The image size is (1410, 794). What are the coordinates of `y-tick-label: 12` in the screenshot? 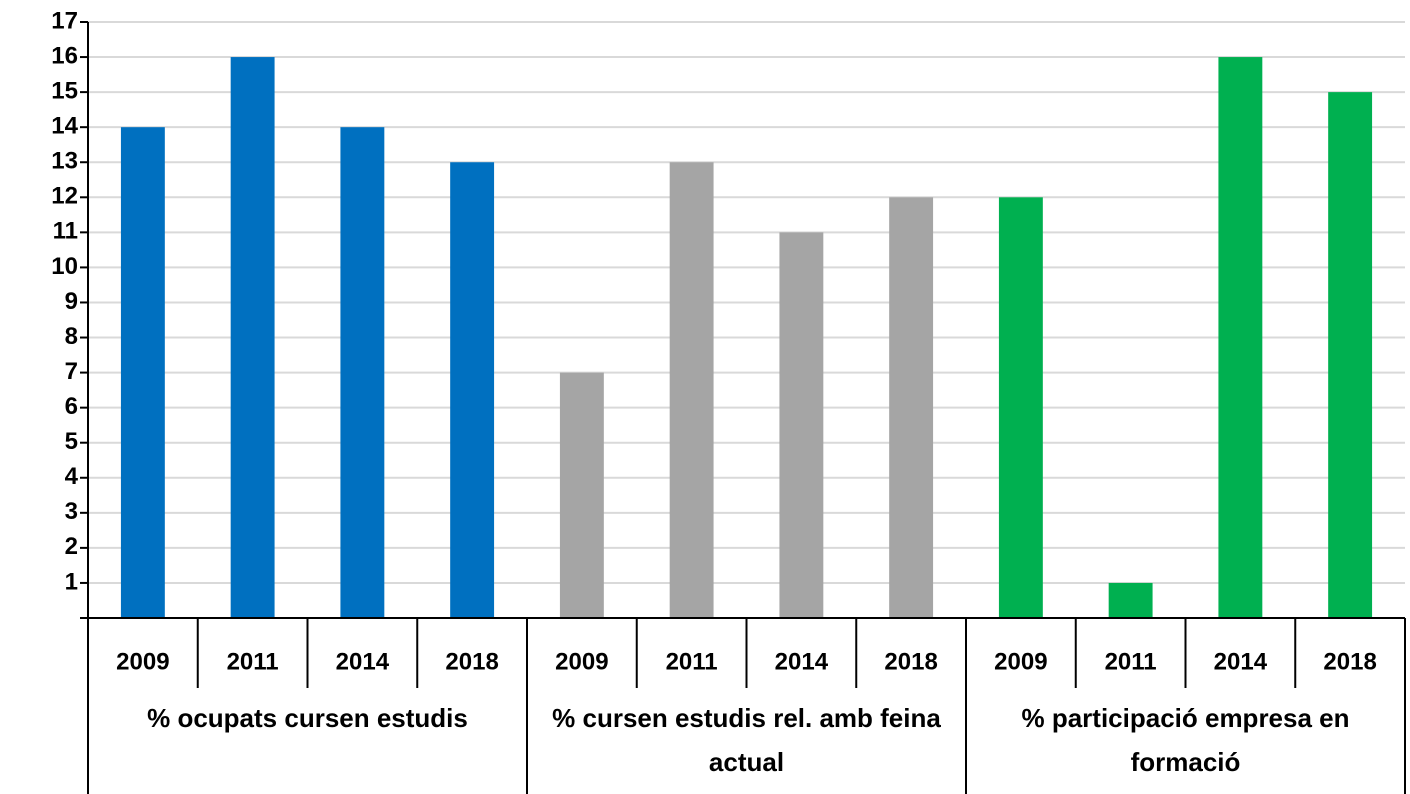 It's located at (64, 196).